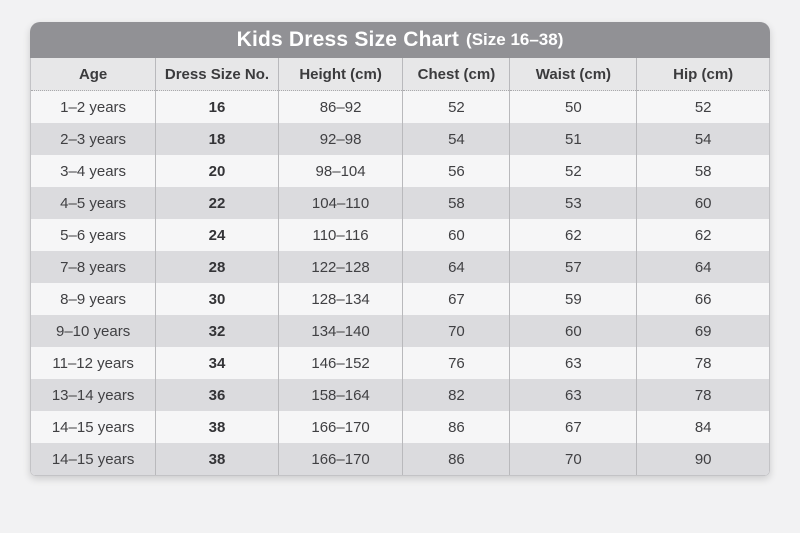 This screenshot has width=800, height=533. I want to click on chest-cell: 64, so click(456, 267).